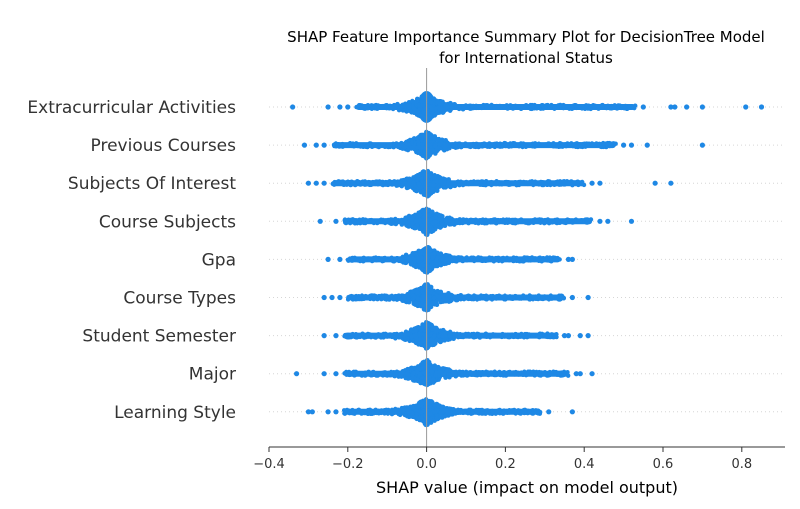 The width and height of the screenshot is (800, 509). Describe the element at coordinates (167, 222) in the screenshot. I see `feature-label: Course Subjects` at that location.